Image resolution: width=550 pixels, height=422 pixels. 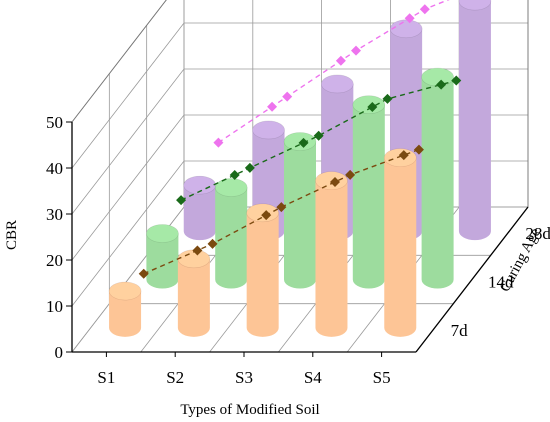 I want to click on trend-marker-14d-S3, so click(x=318, y=135).